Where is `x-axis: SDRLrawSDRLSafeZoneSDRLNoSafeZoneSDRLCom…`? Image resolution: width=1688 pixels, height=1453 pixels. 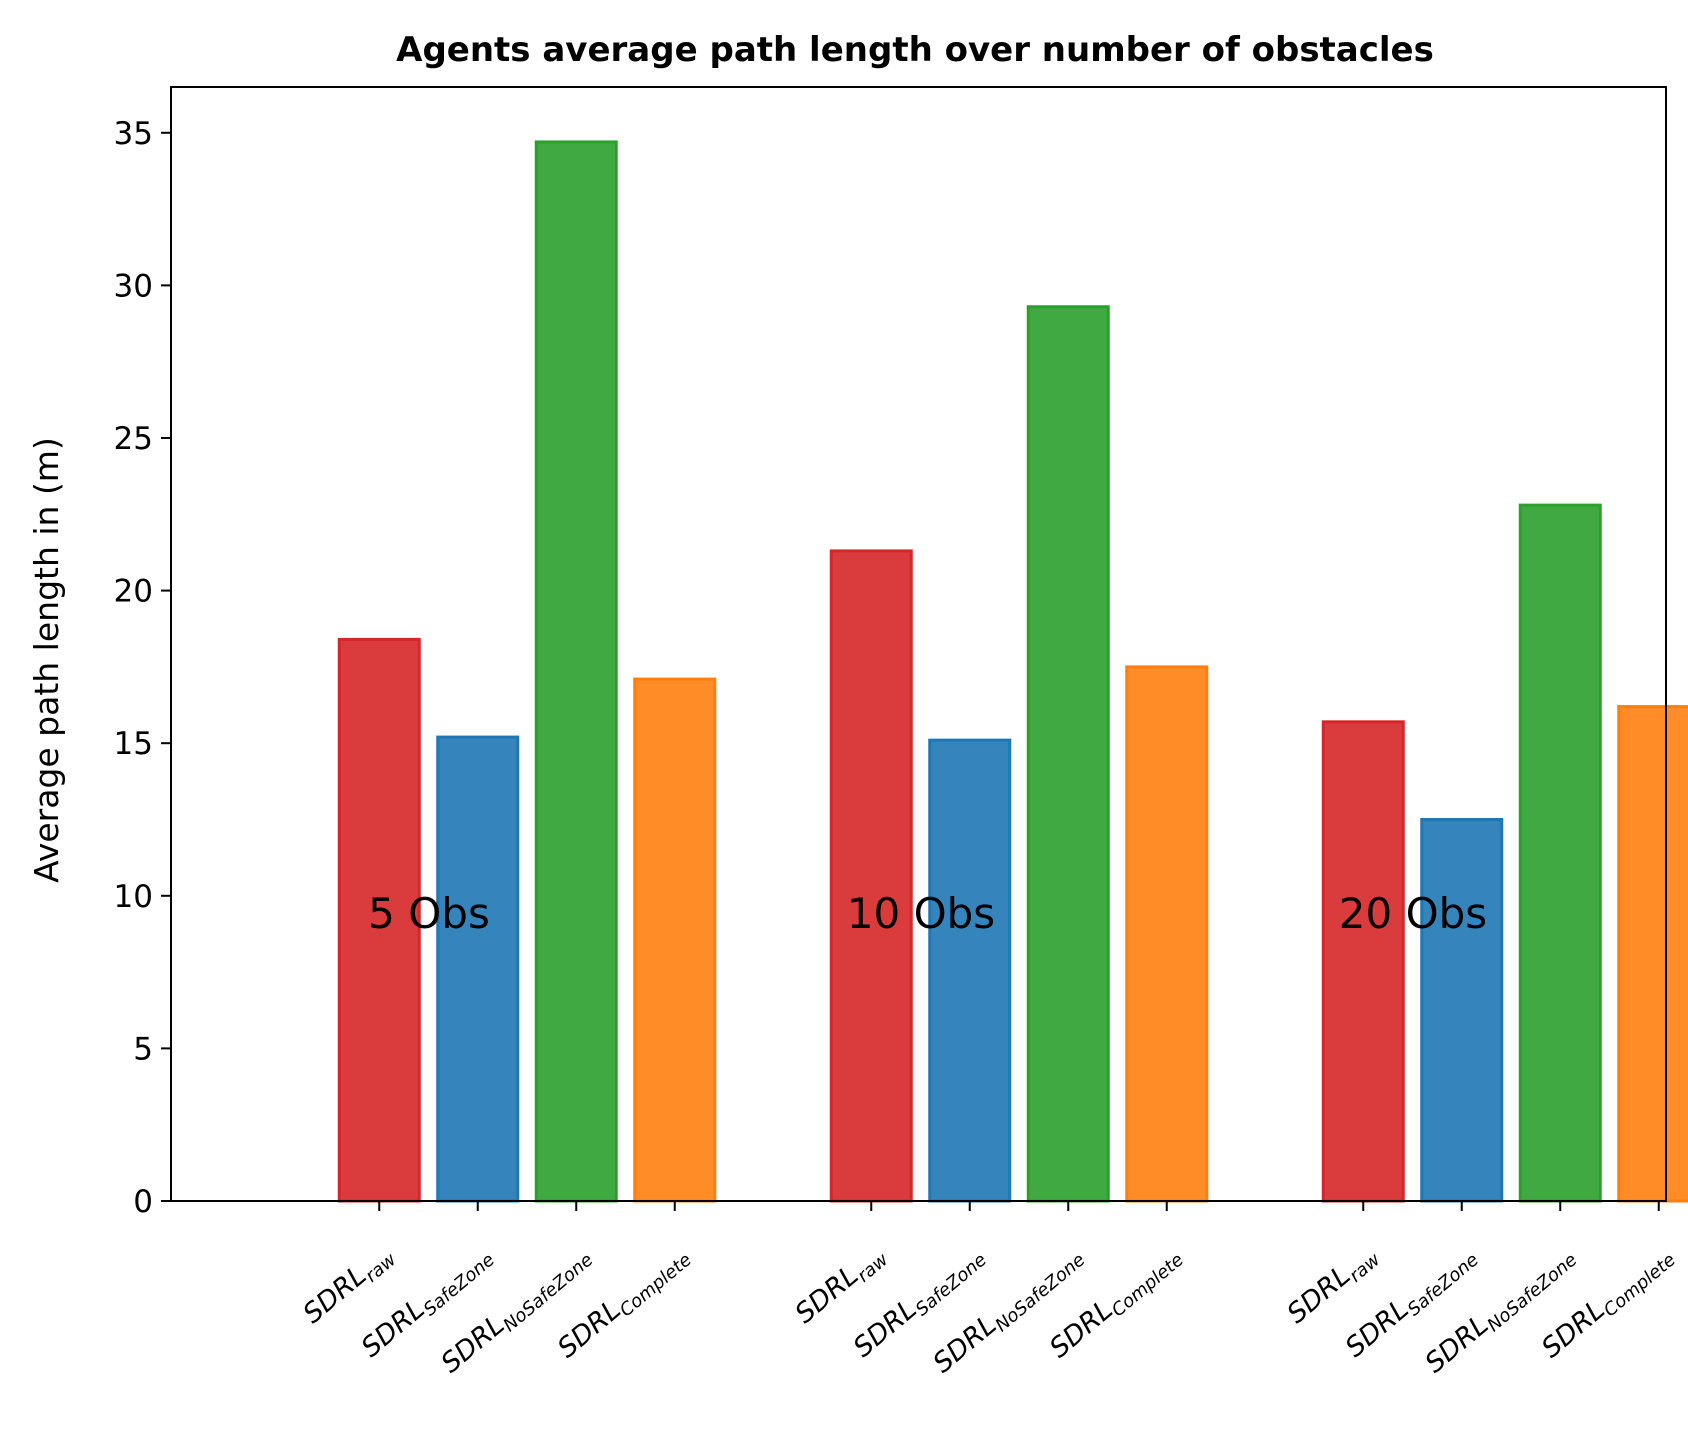
x-axis: SDRLrawSDRLSafeZoneSDRLNoSafeZoneSDRLCom… is located at coordinates (988, 1290).